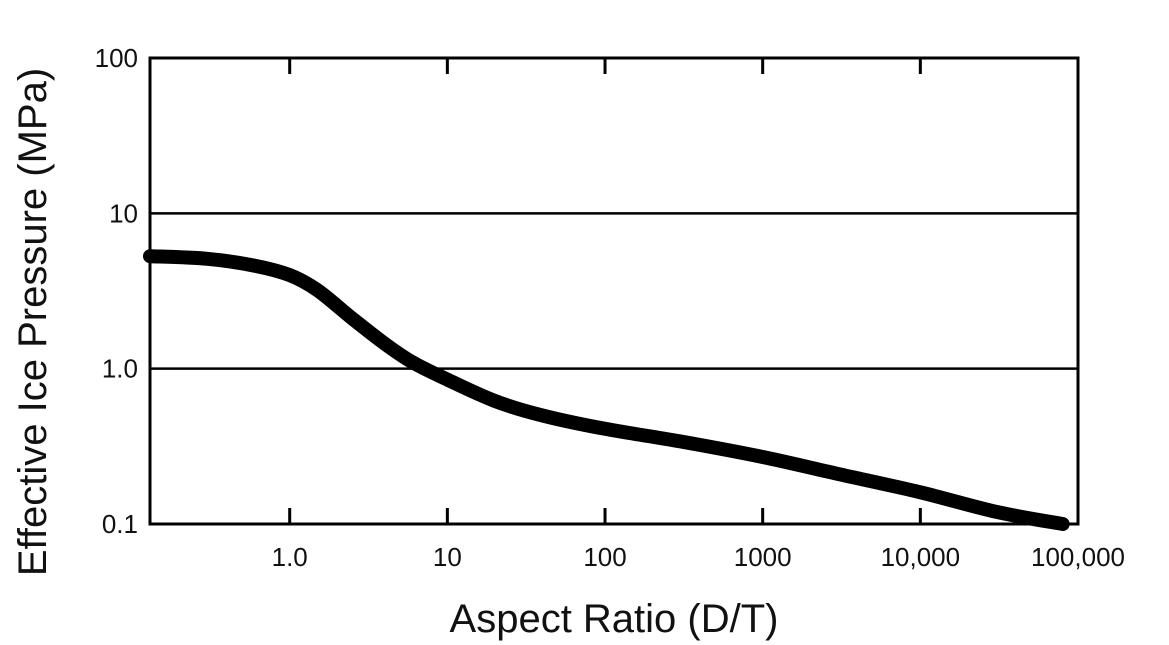 Image resolution: width=1169 pixels, height=645 pixels. What do you see at coordinates (763, 557) in the screenshot?
I see `x-tick-label: 1000` at bounding box center [763, 557].